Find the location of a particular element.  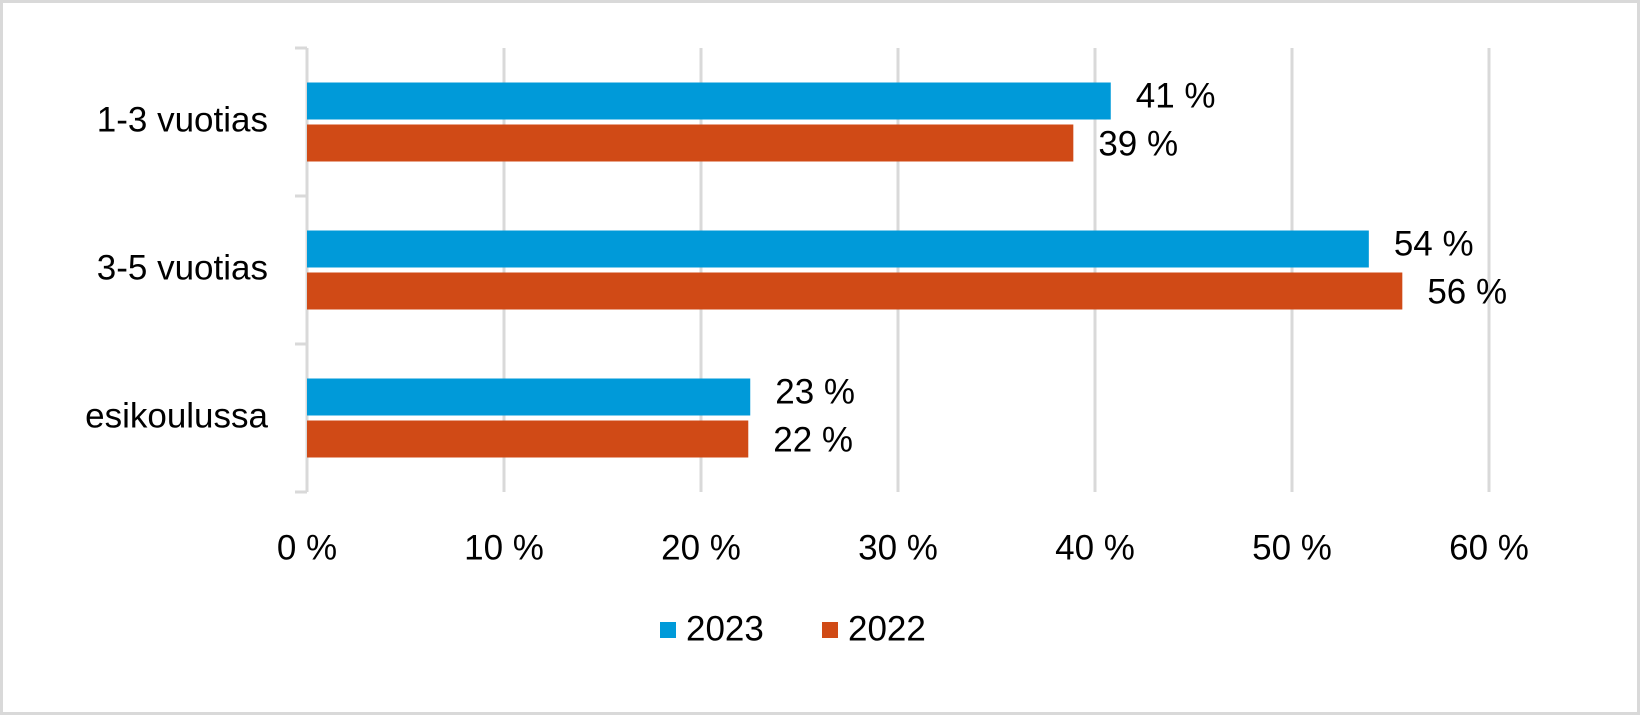

legend-label: 2023 is located at coordinates (725, 628).